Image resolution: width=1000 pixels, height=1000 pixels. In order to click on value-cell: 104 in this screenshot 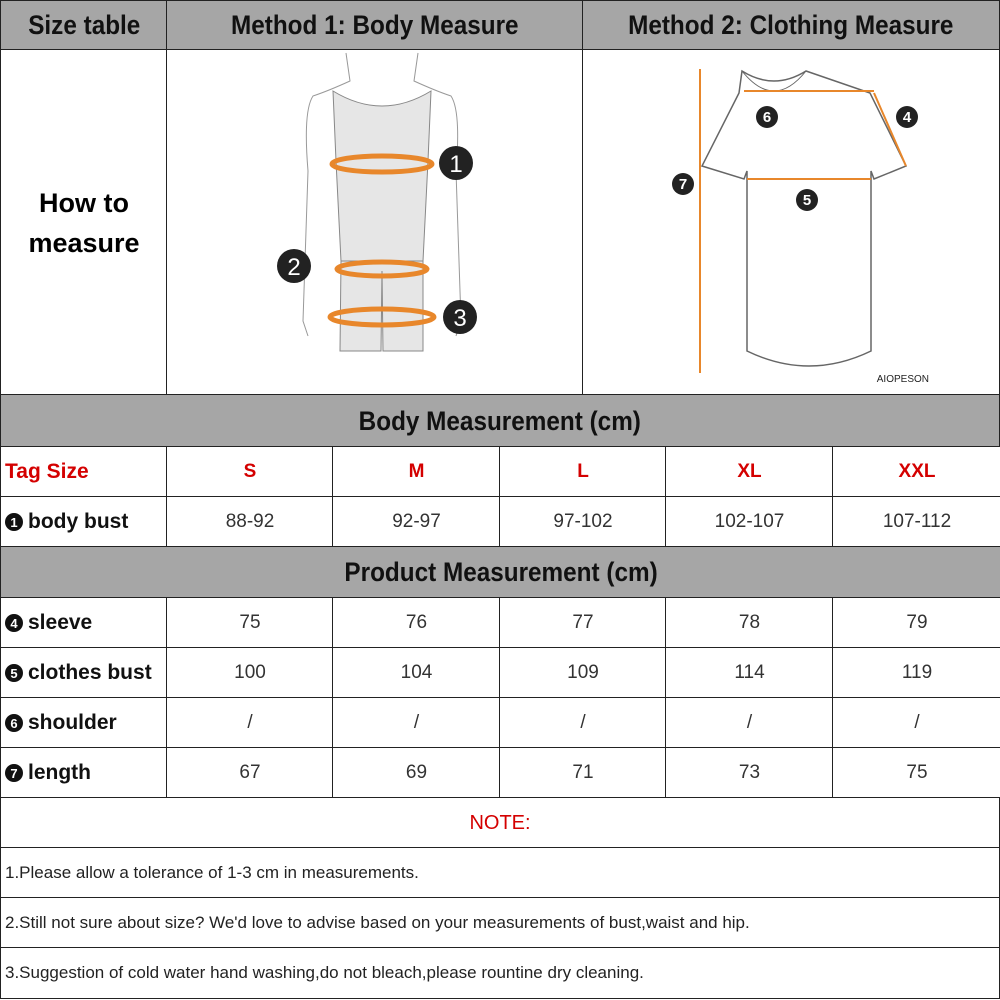, I will do `click(416, 673)`.